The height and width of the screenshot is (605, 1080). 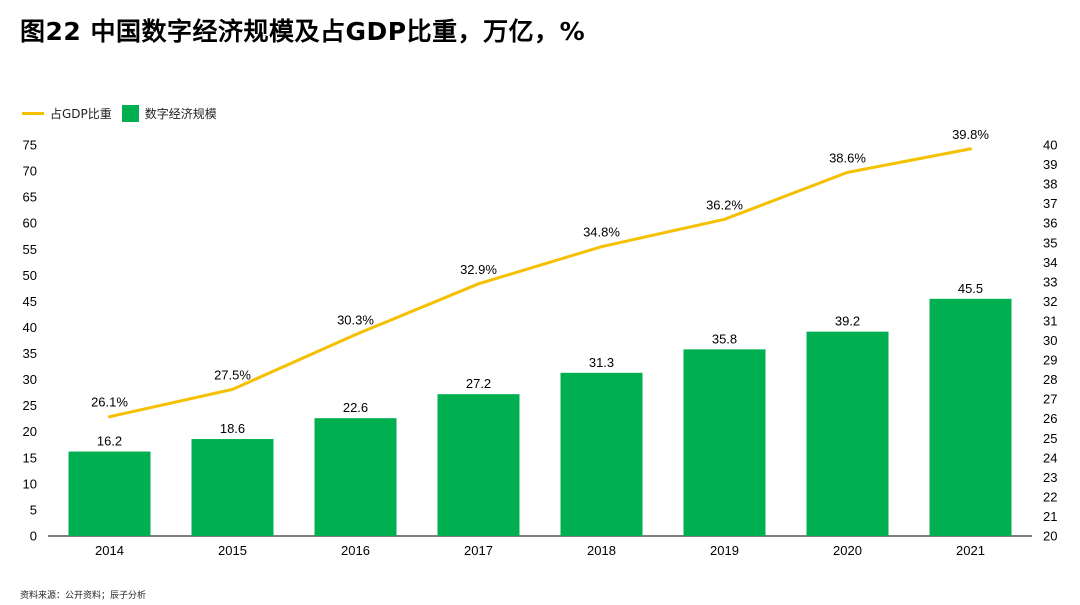 I want to click on legend-item-line: 占GDP比重, so click(x=67, y=113).